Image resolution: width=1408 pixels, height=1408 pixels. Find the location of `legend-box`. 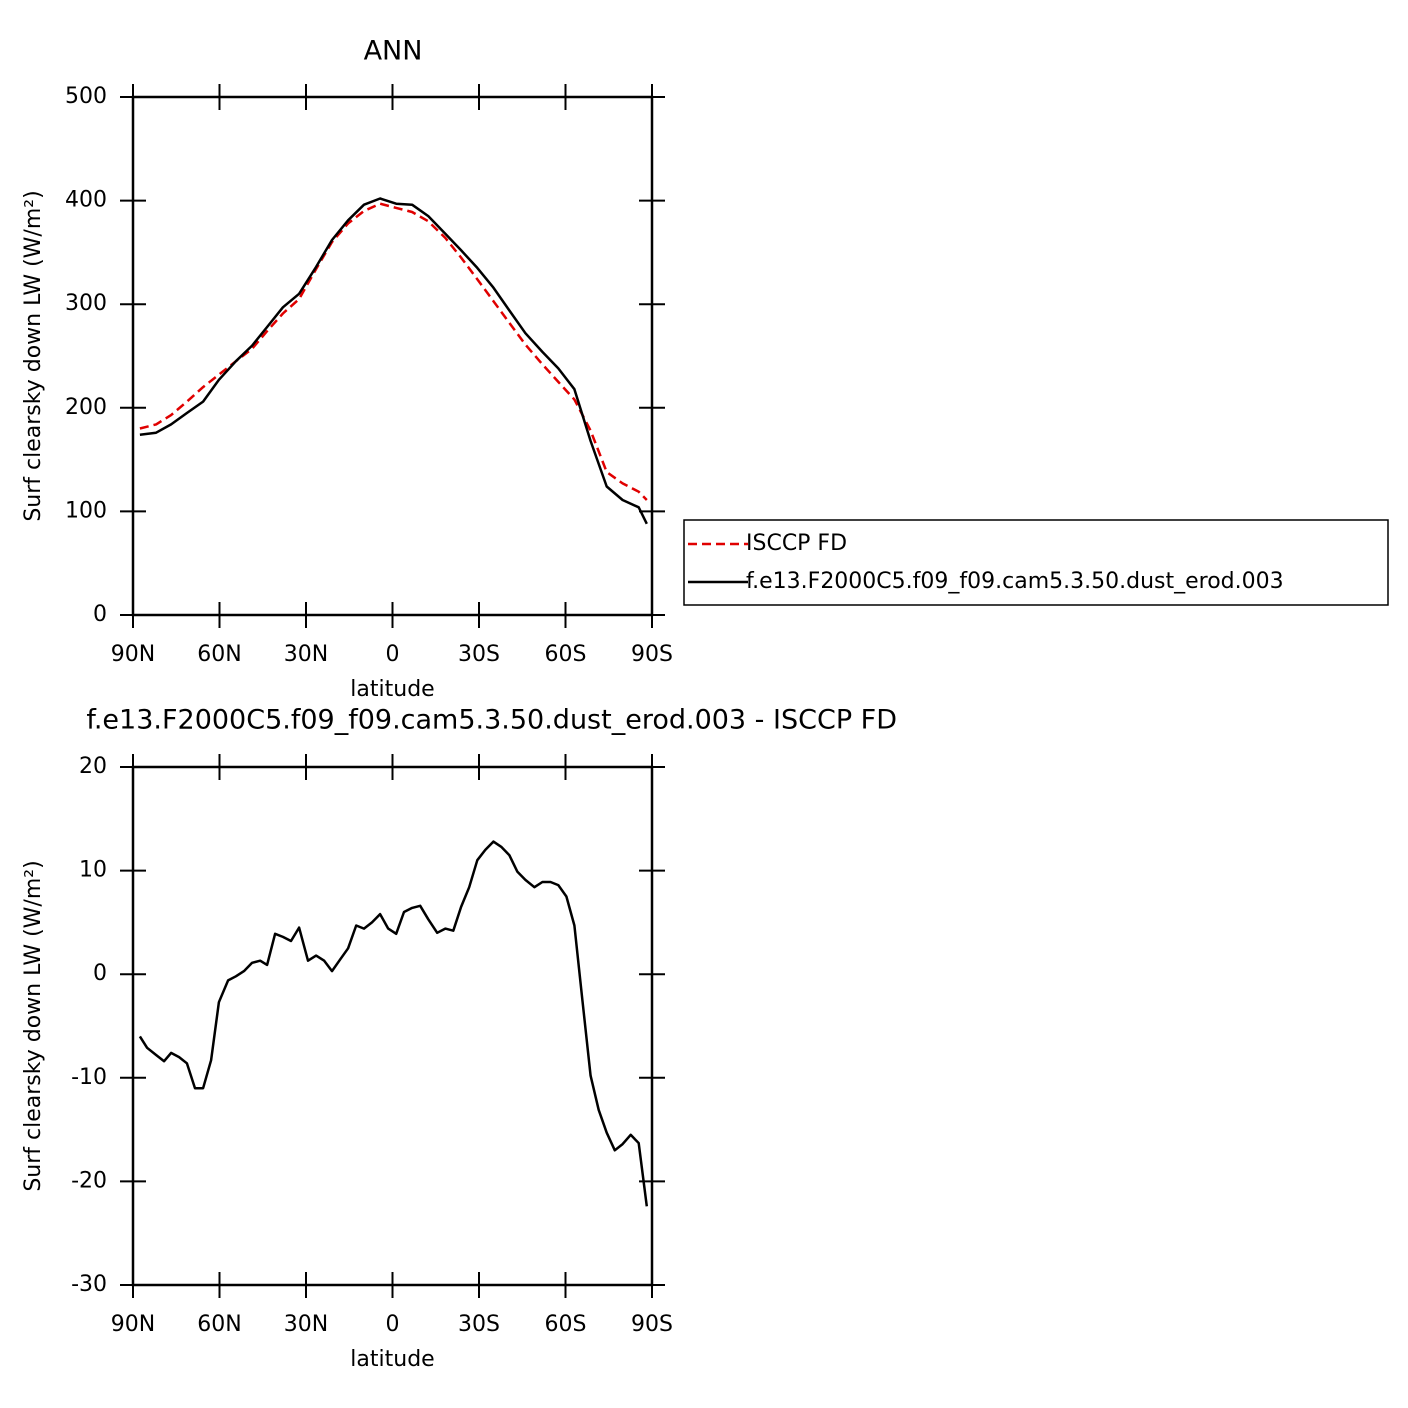

legend-box is located at coordinates (1036, 562).